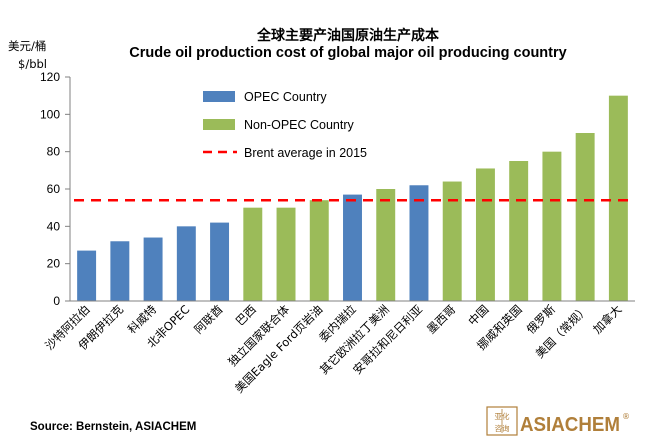 The image size is (660, 445). Describe the element at coordinates (305, 153) in the screenshot. I see `legend-label-brent: Brent average in 2015` at that location.